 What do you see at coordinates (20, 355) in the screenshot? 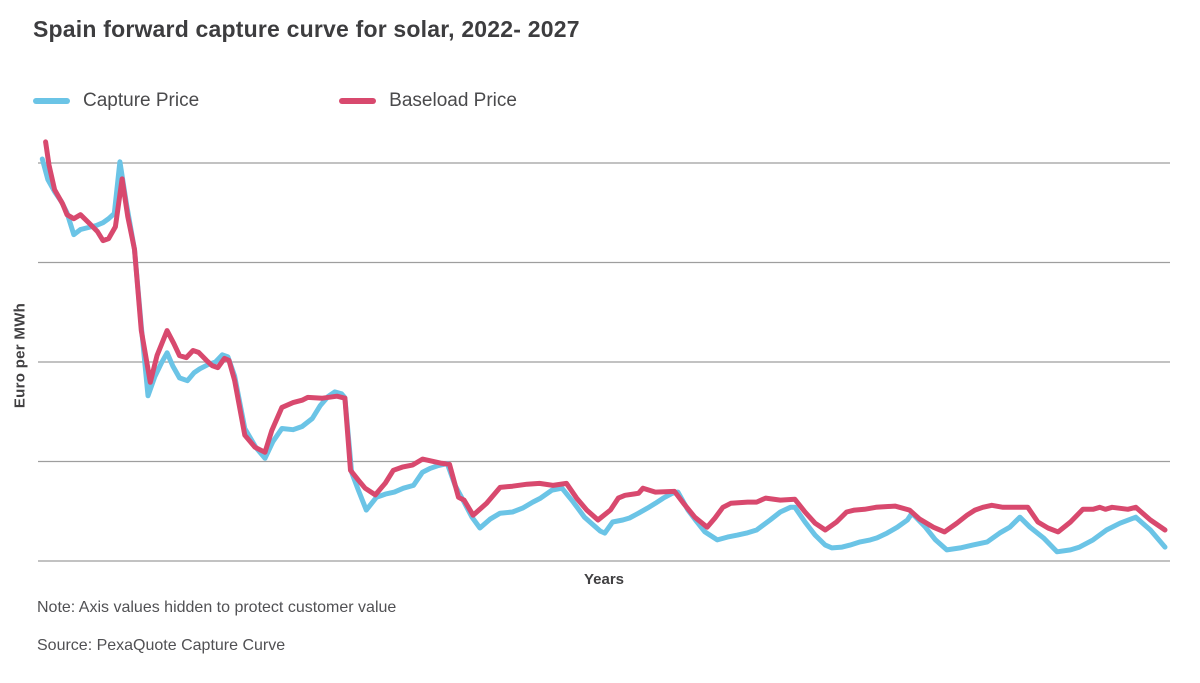
I see `y-axis-label: Euro per MWh` at bounding box center [20, 355].